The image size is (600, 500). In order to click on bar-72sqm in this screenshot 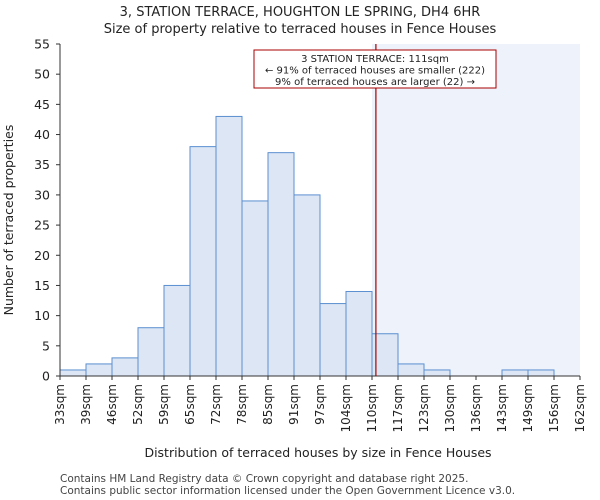, I will do `click(229, 246)`.